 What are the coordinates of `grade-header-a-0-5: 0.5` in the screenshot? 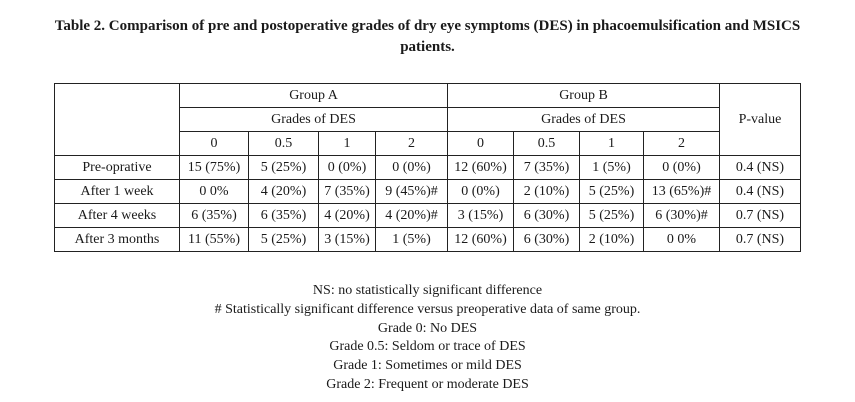 It's located at (283, 143).